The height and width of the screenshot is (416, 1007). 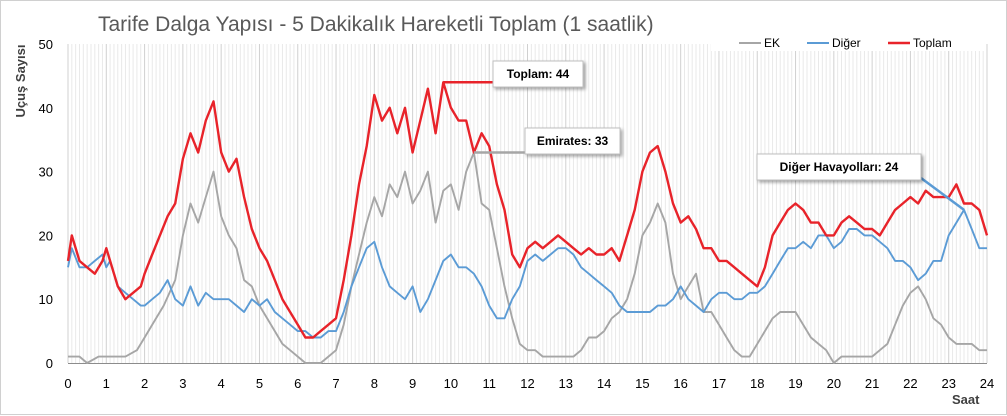 I want to click on x-tick-label: 16, so click(x=680, y=383).